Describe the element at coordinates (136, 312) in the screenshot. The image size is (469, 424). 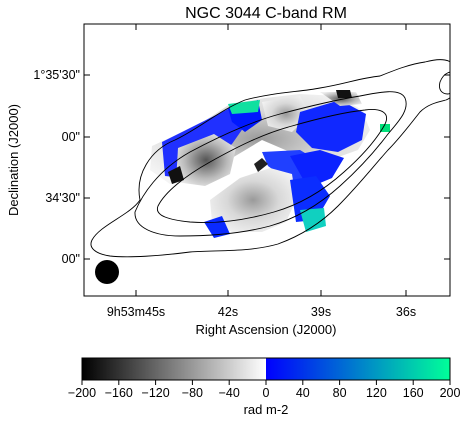
I see `x-tick-label: 9h53m45s` at that location.